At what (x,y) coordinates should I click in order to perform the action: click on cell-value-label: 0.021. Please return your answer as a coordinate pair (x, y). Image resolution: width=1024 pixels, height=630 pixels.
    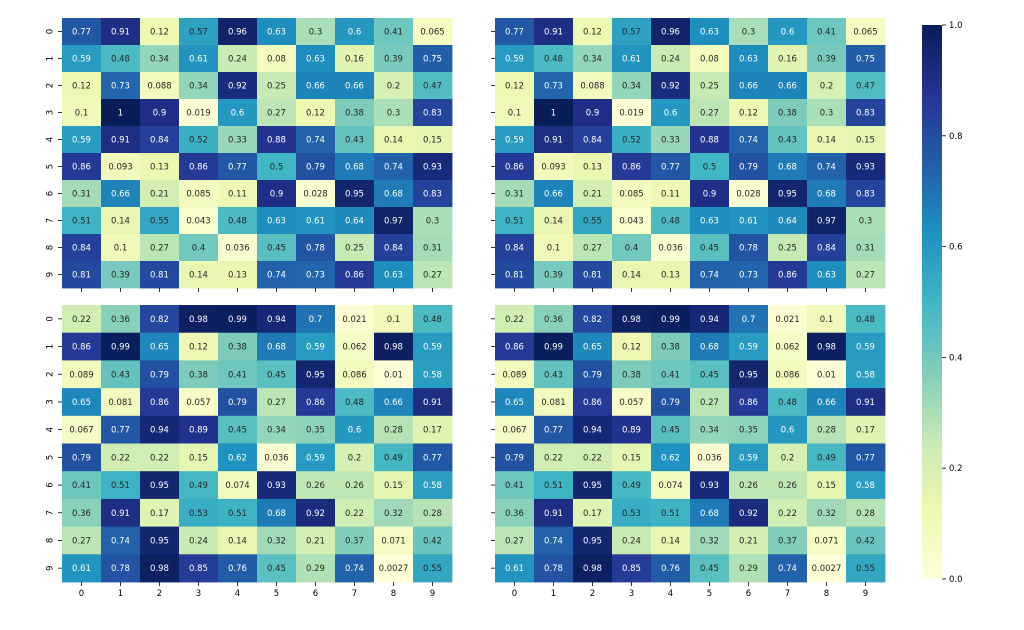
    Looking at the image, I should click on (354, 320).